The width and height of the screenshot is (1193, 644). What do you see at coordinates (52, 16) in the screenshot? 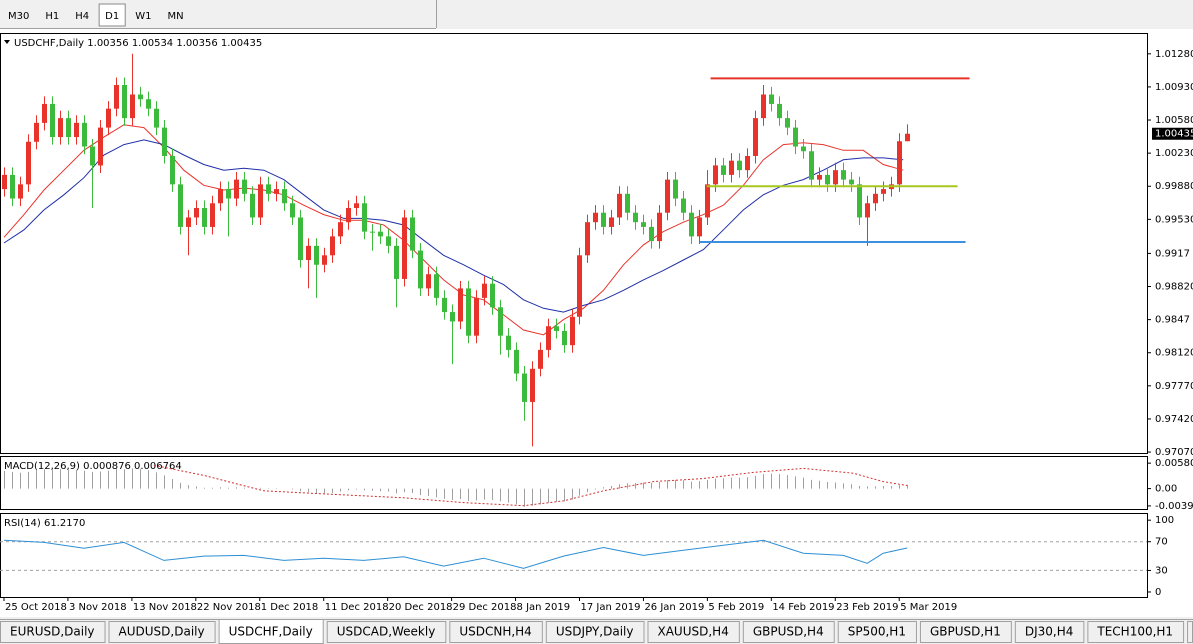
I see `timeframe-button: H1` at bounding box center [52, 16].